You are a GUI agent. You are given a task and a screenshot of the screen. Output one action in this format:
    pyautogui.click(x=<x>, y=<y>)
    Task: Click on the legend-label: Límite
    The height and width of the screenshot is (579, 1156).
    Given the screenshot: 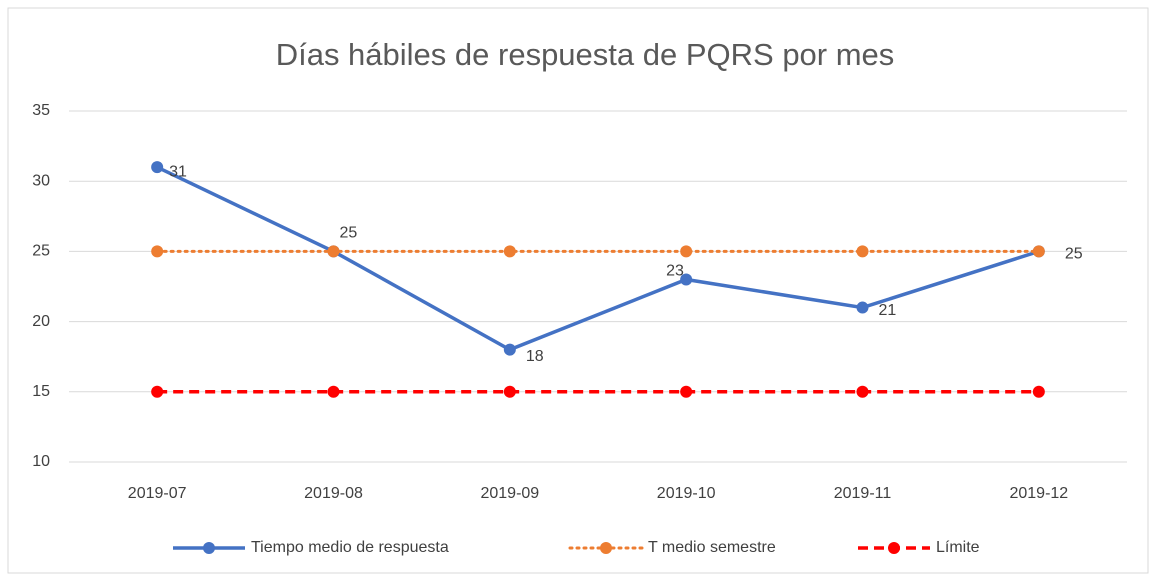 What is the action you would take?
    pyautogui.click(x=958, y=547)
    